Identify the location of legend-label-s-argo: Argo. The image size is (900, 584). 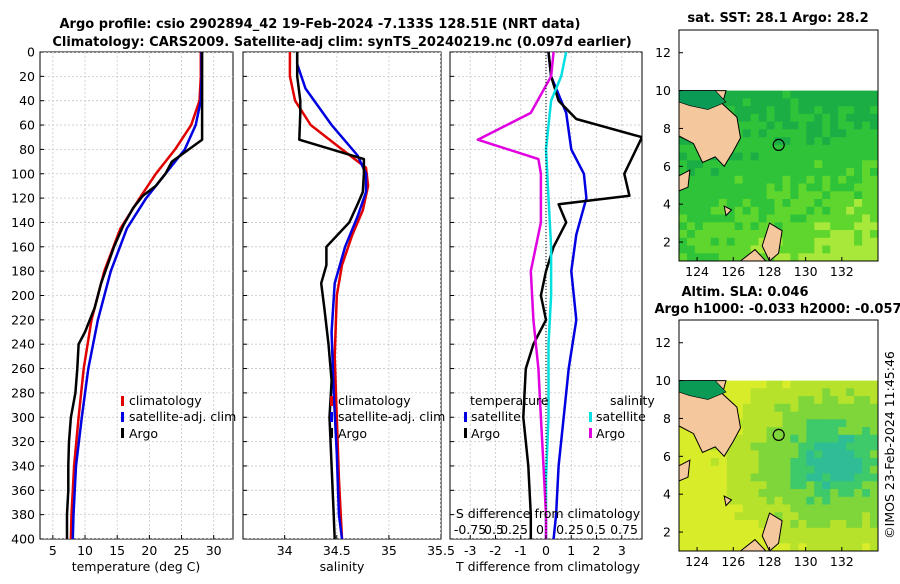
(610, 433).